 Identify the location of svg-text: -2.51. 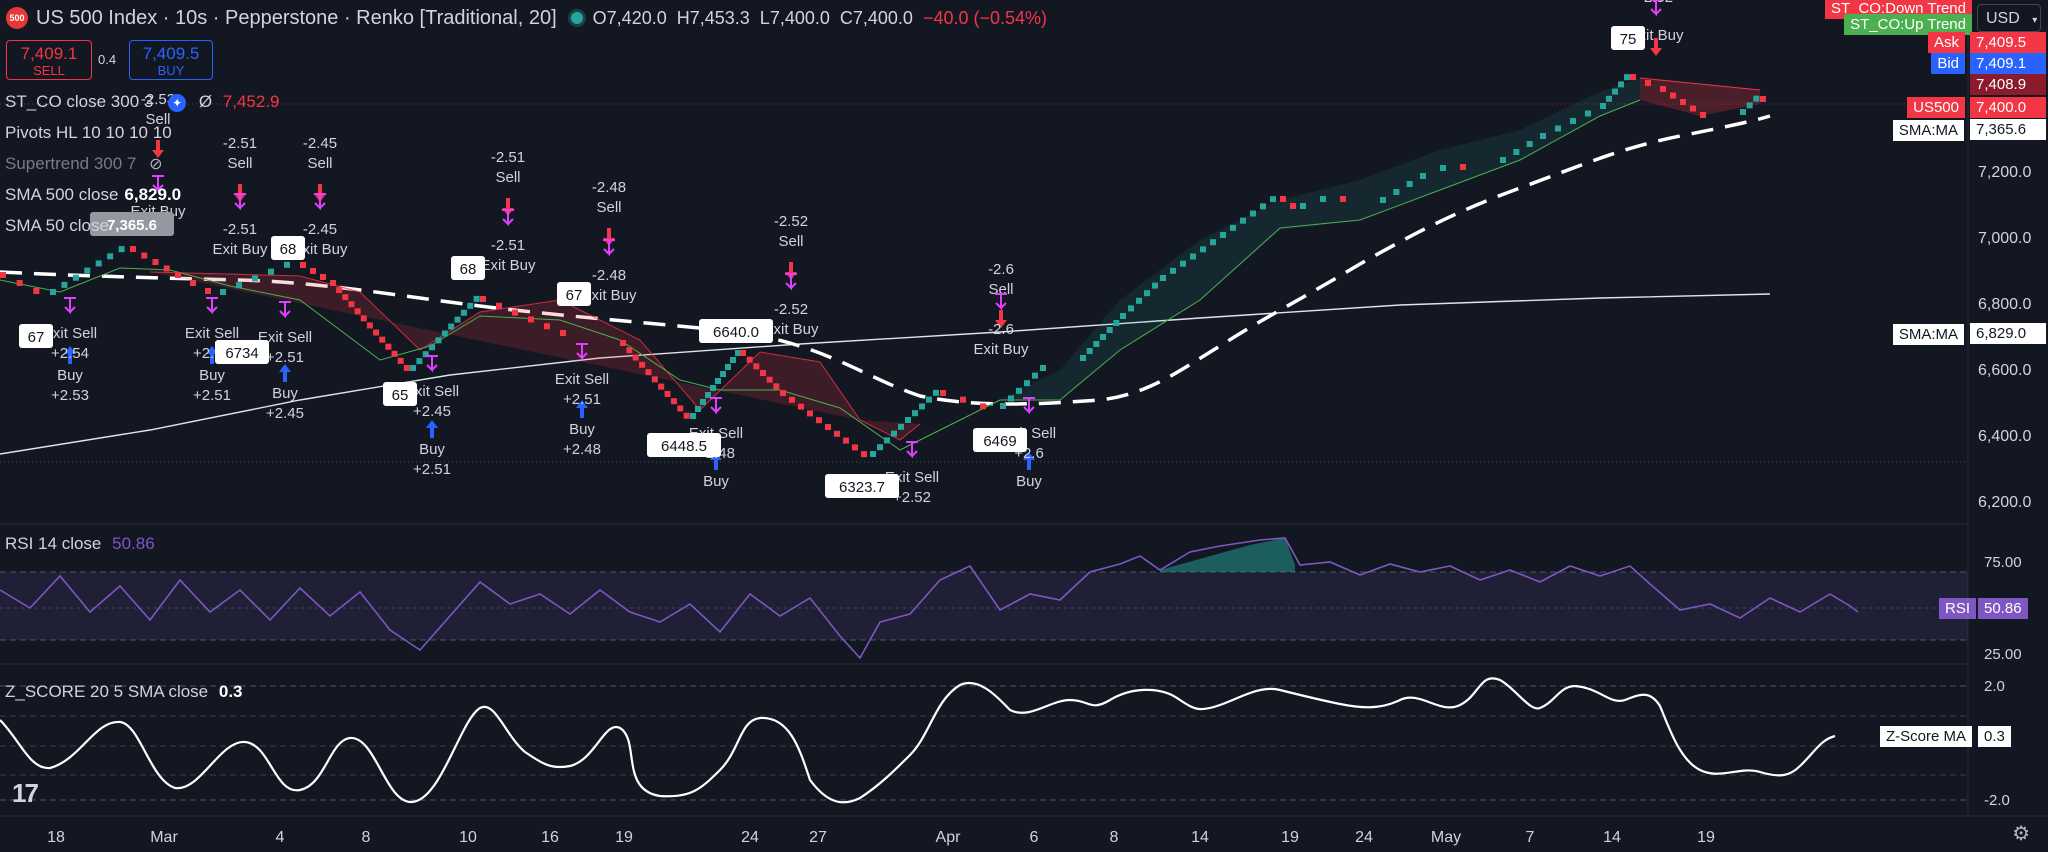
(508, 157).